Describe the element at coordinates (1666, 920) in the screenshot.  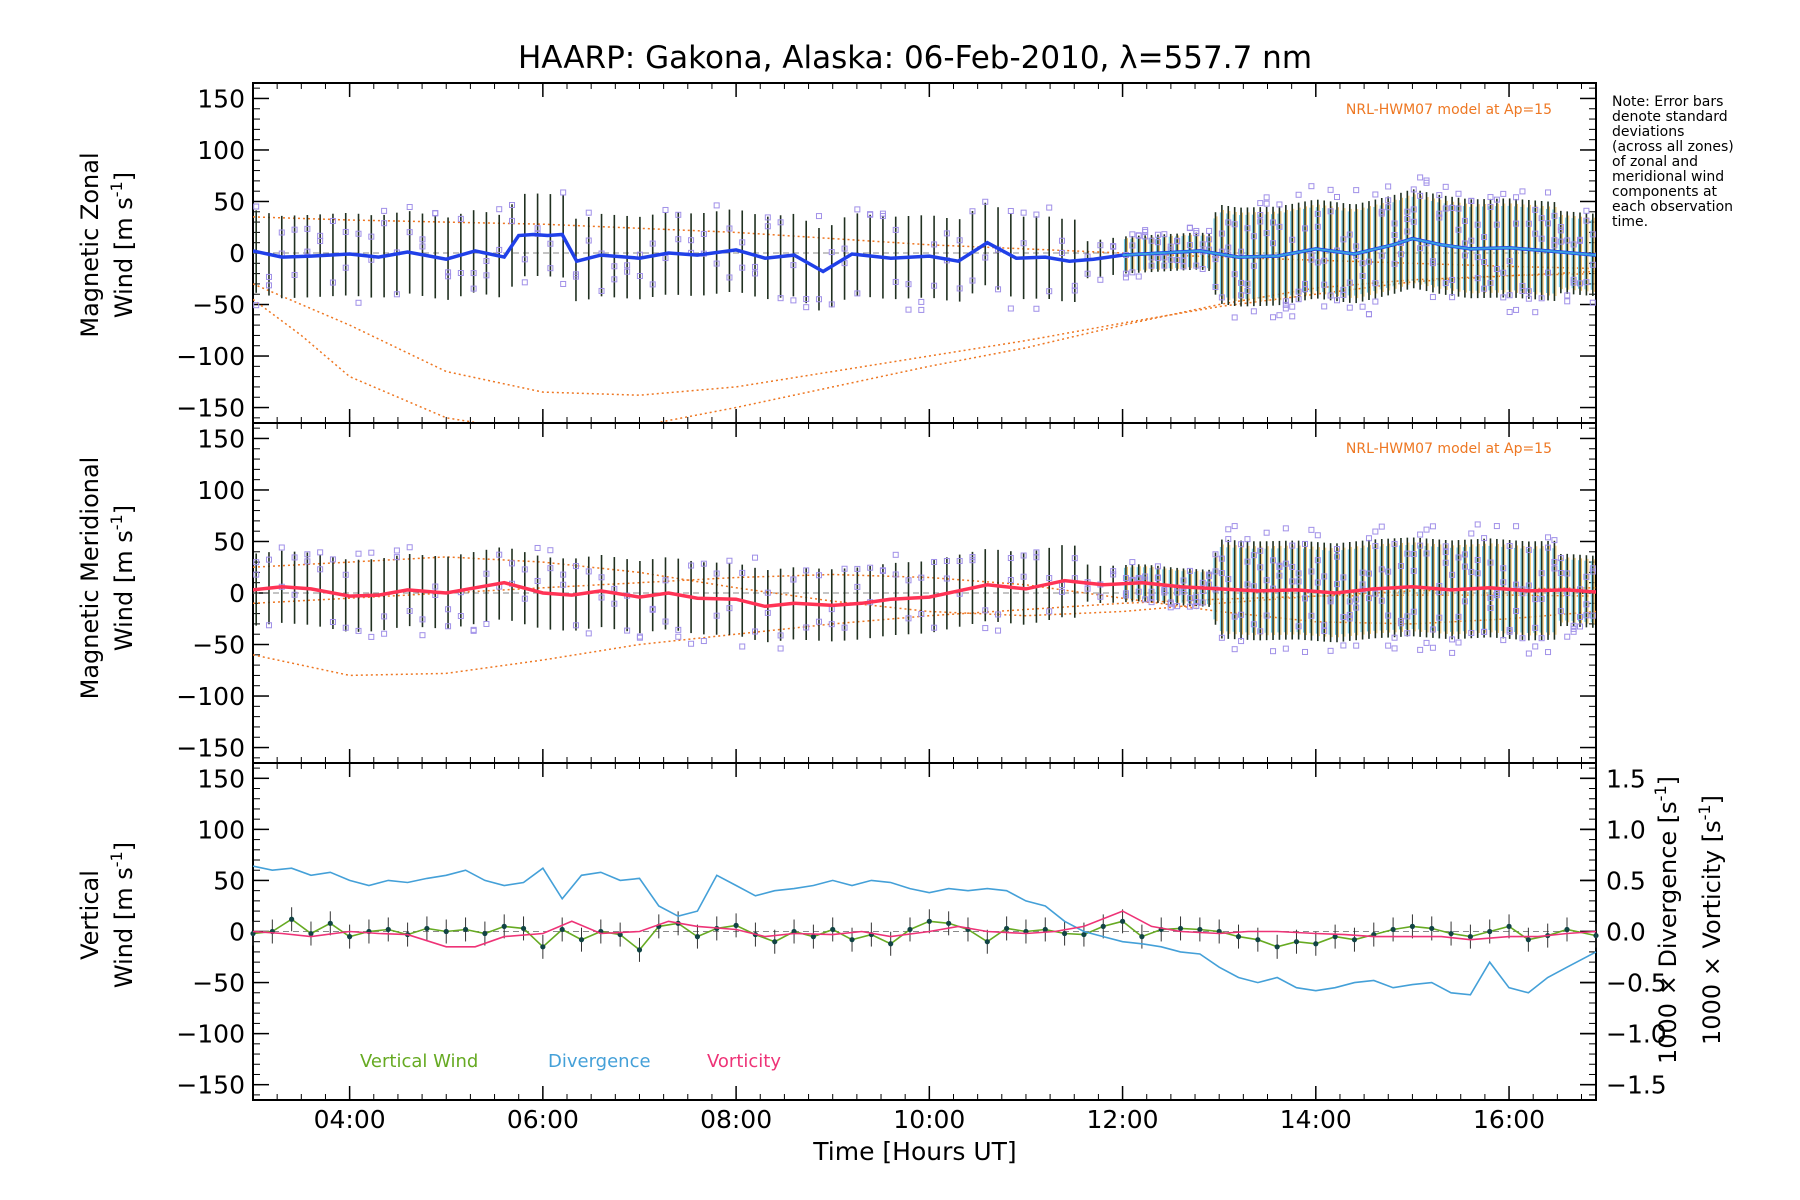
I see `ylabel-divergence-text: 1000 × Divergence [s-1]` at that location.